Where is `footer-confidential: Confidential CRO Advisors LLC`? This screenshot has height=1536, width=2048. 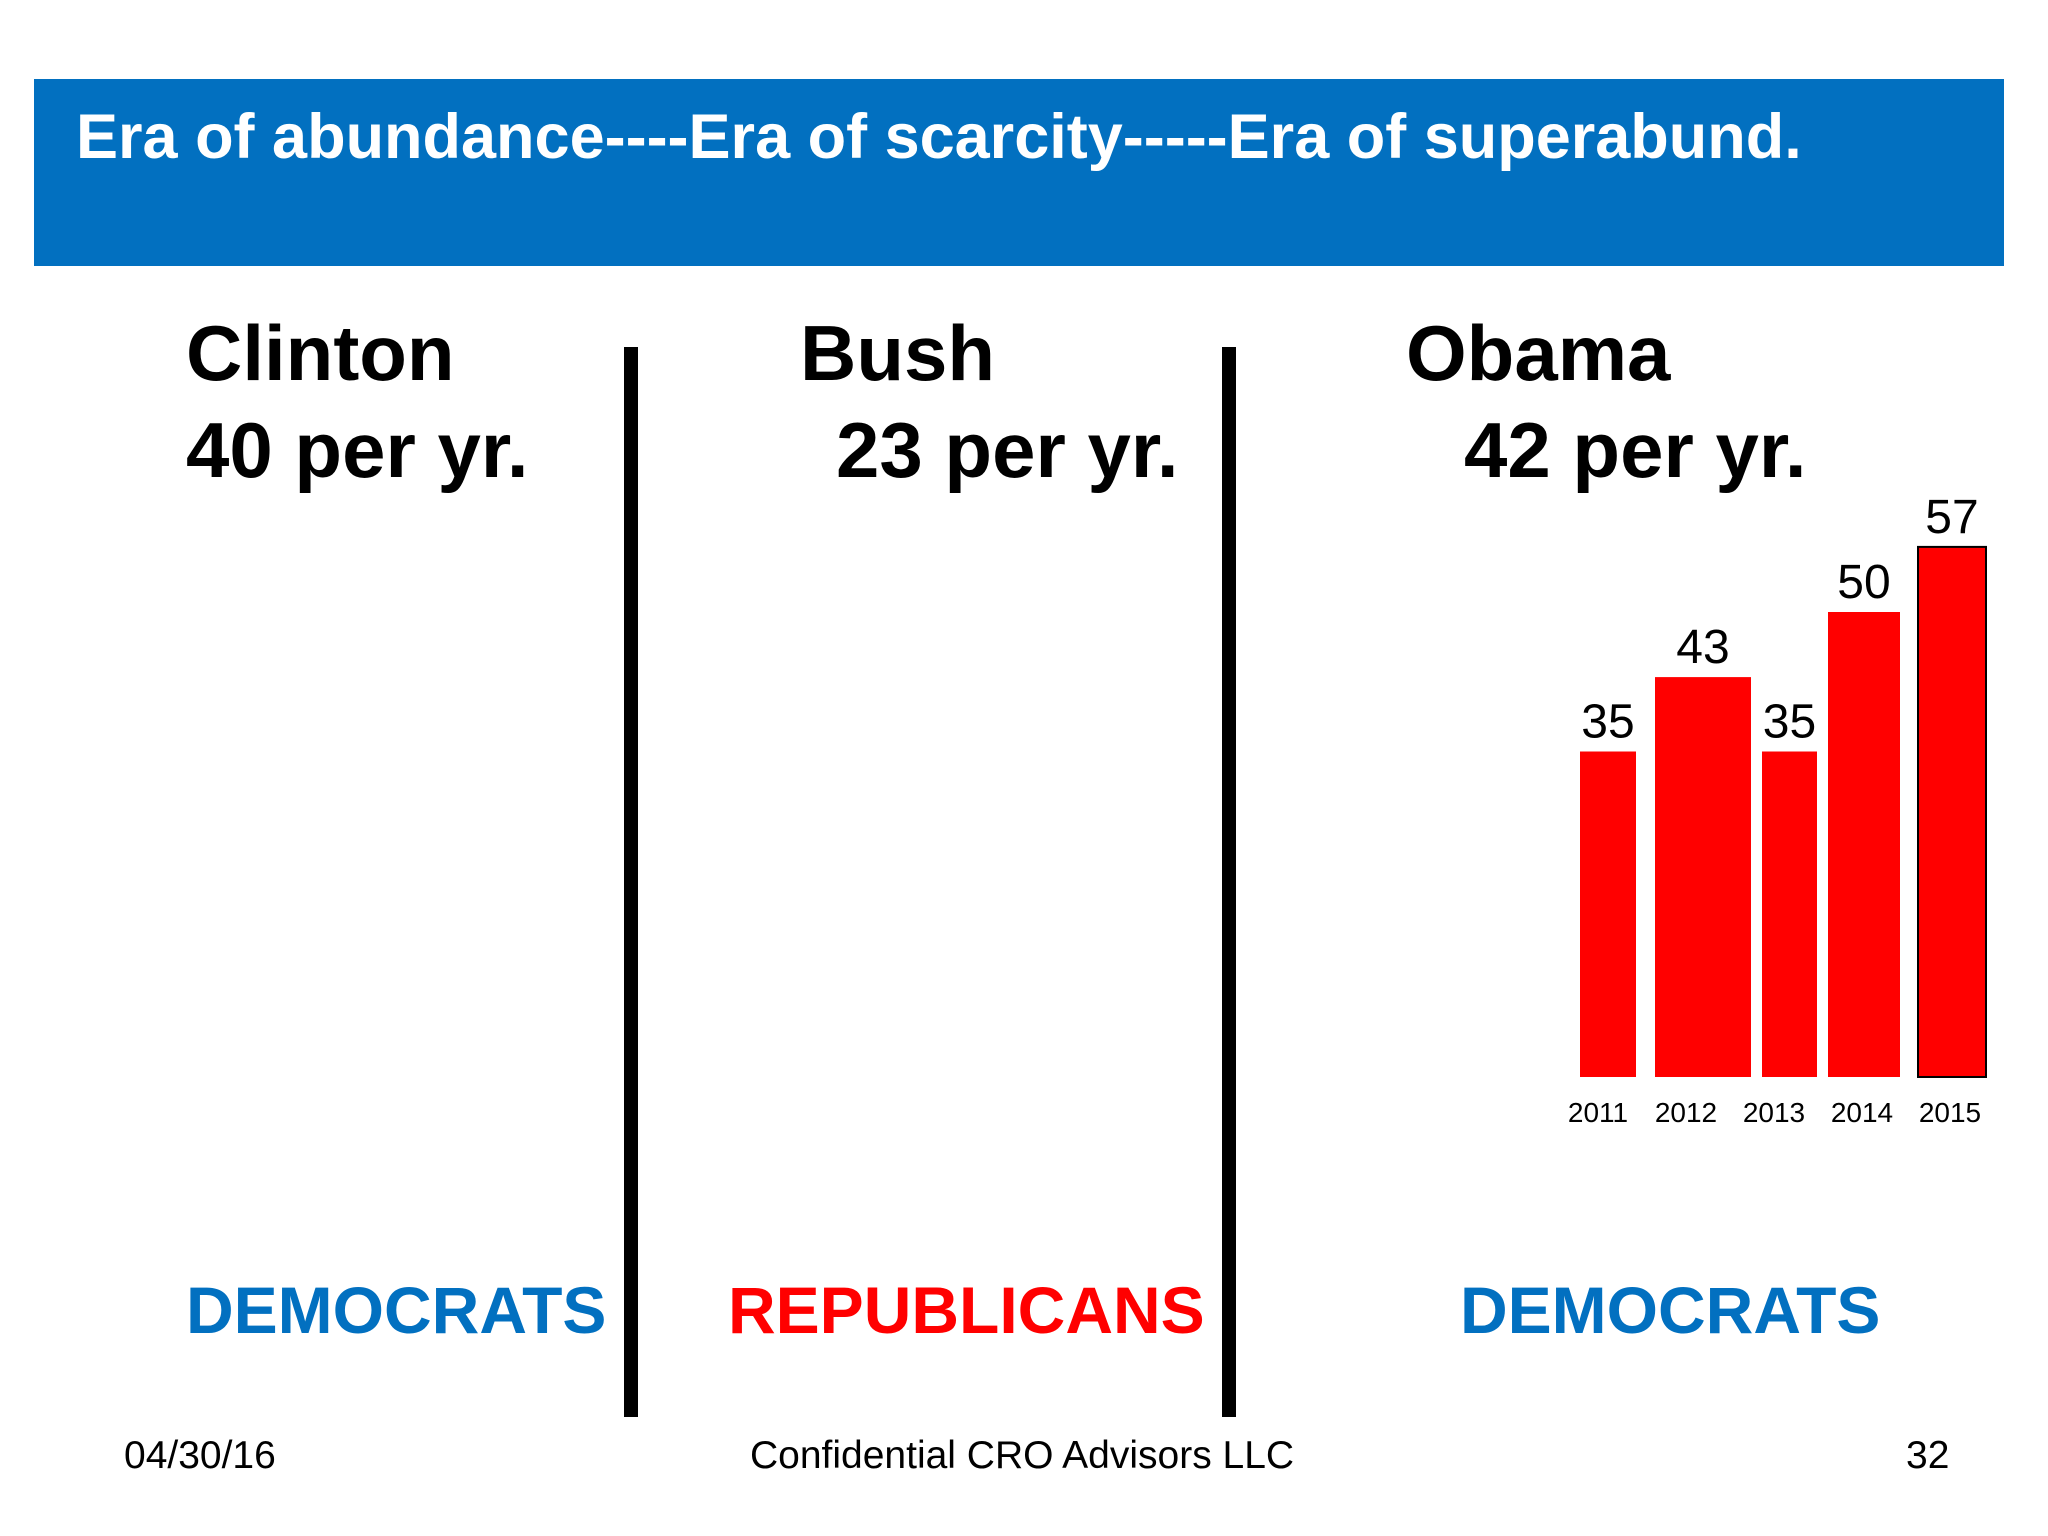 footer-confidential: Confidential CRO Advisors LLC is located at coordinates (1022, 1455).